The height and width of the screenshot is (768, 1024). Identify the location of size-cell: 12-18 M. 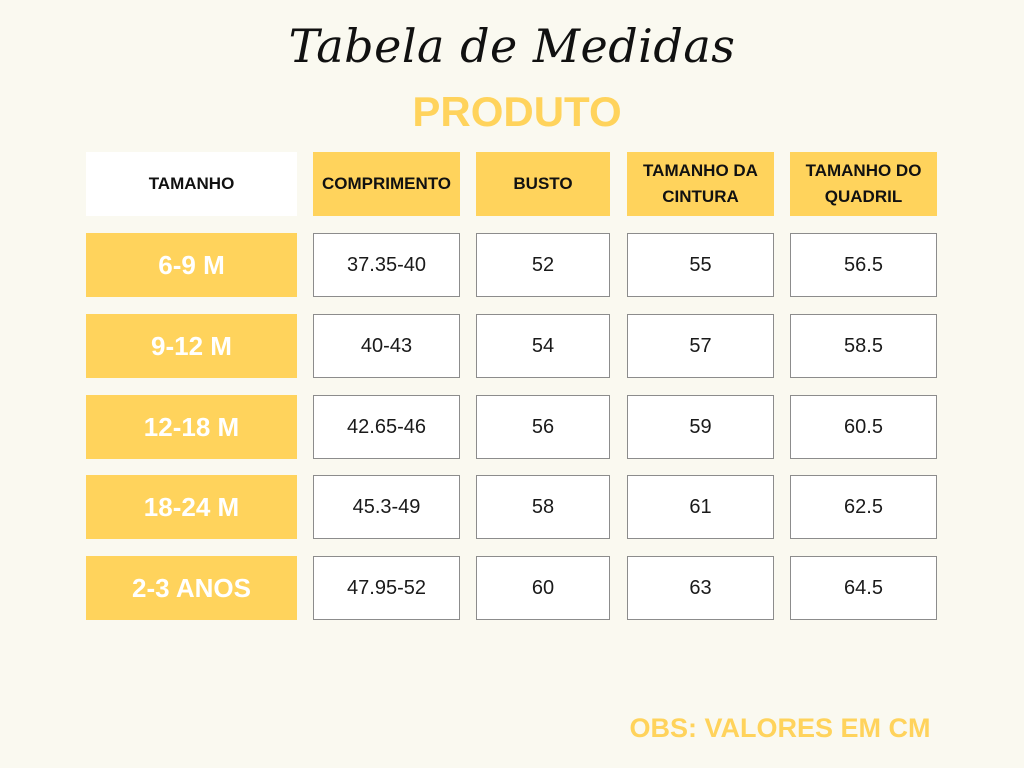
(191, 427).